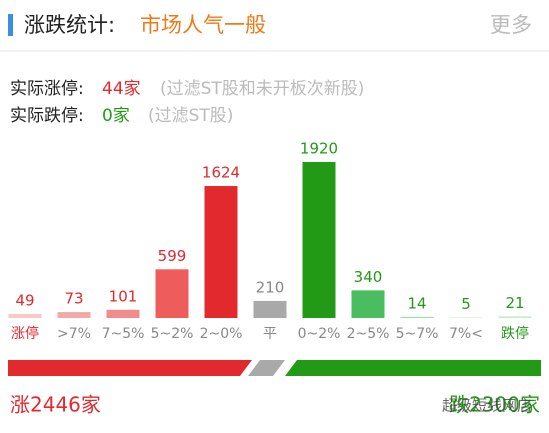 The image size is (549, 433). I want to click on category-label: 跌停, so click(515, 333).